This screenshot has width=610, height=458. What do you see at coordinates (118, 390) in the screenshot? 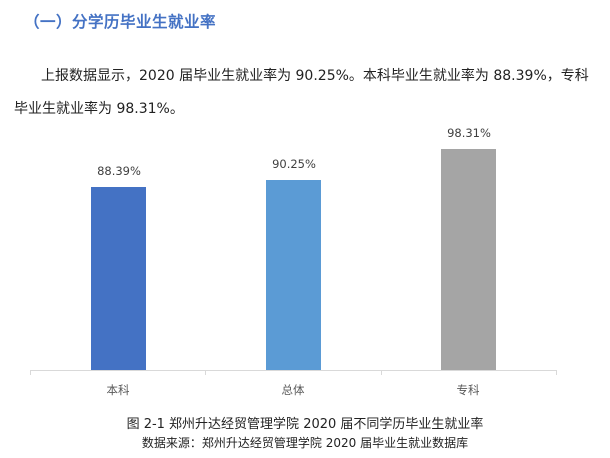
I see `category-label: 本科` at bounding box center [118, 390].